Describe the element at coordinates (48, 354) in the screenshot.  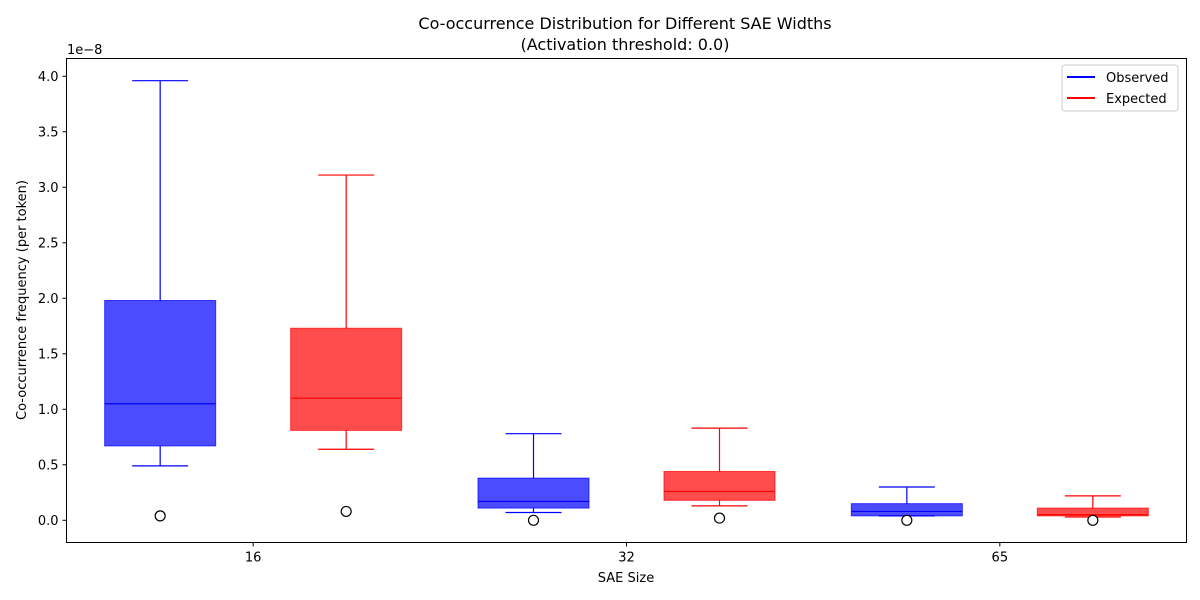
I see `y-tick-label: 1.5` at that location.